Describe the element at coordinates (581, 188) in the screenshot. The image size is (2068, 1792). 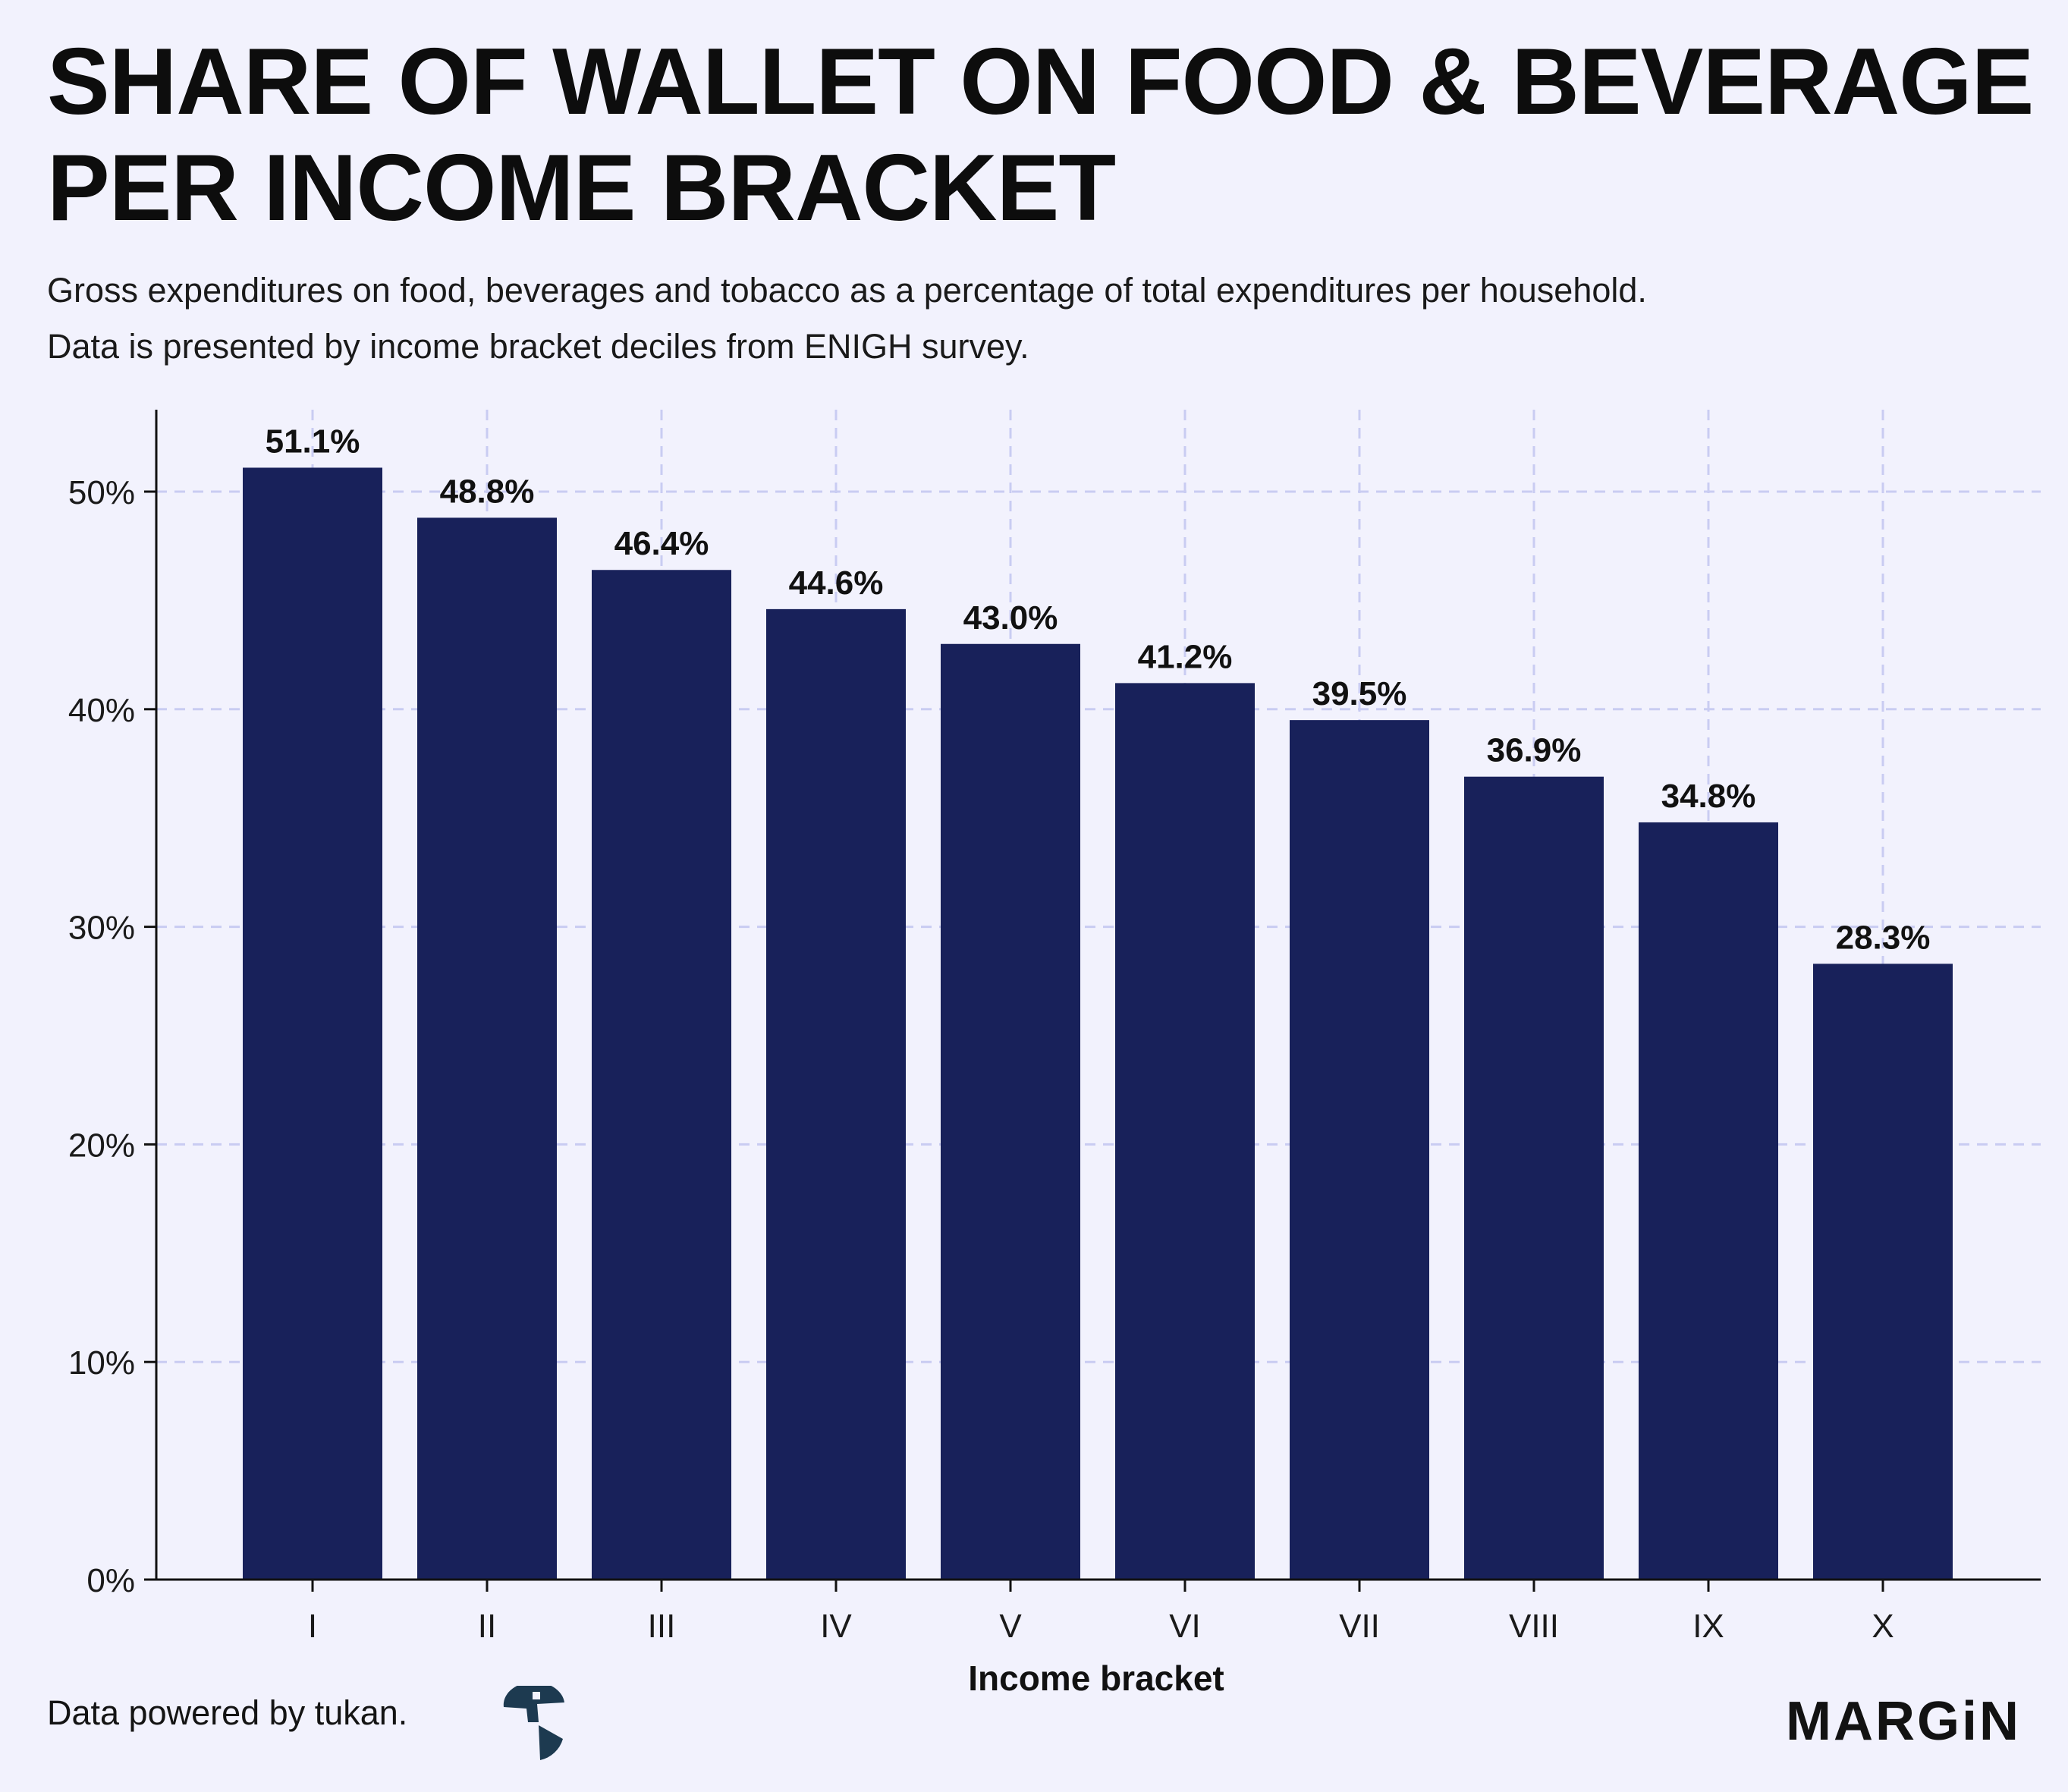
I see `chart-title-line-2: PER INCOME BRACKET` at that location.